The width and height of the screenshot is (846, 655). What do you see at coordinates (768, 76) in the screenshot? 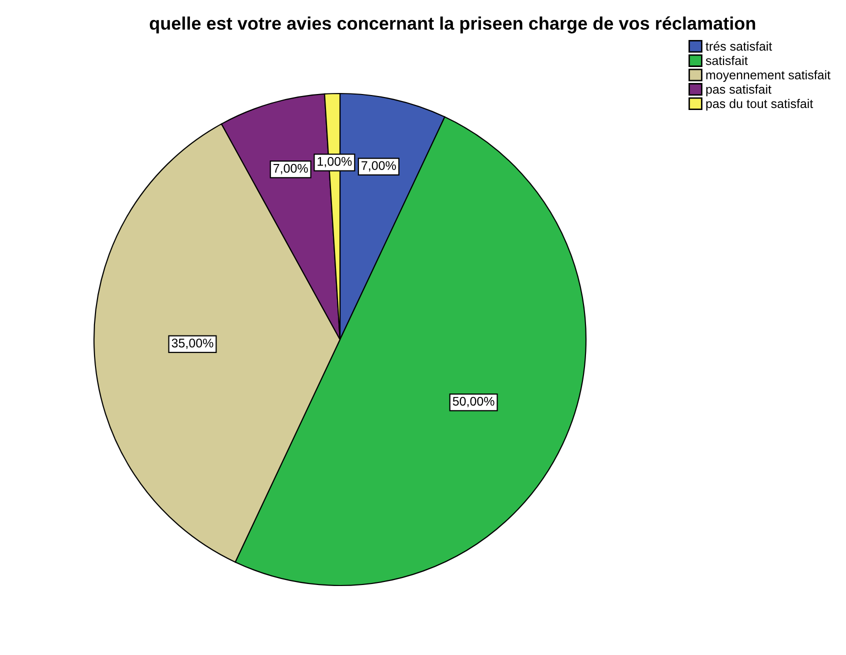
I see `legend-label: moyennement satisfait` at bounding box center [768, 76].